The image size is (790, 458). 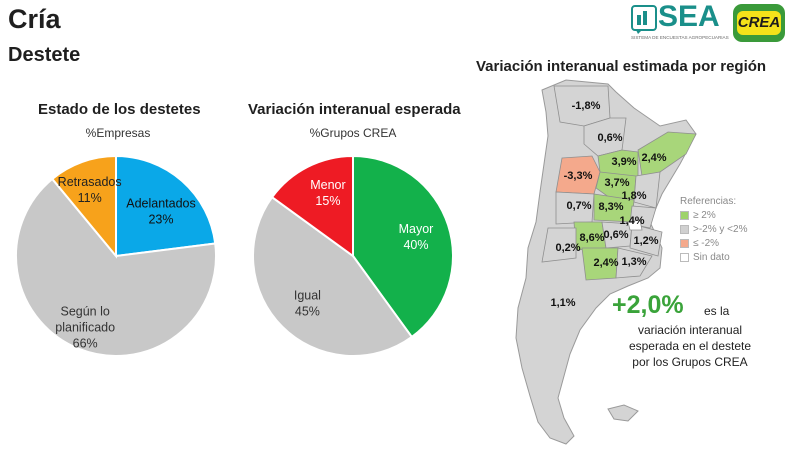 I want to click on map-label: 1,2%, so click(x=645, y=241).